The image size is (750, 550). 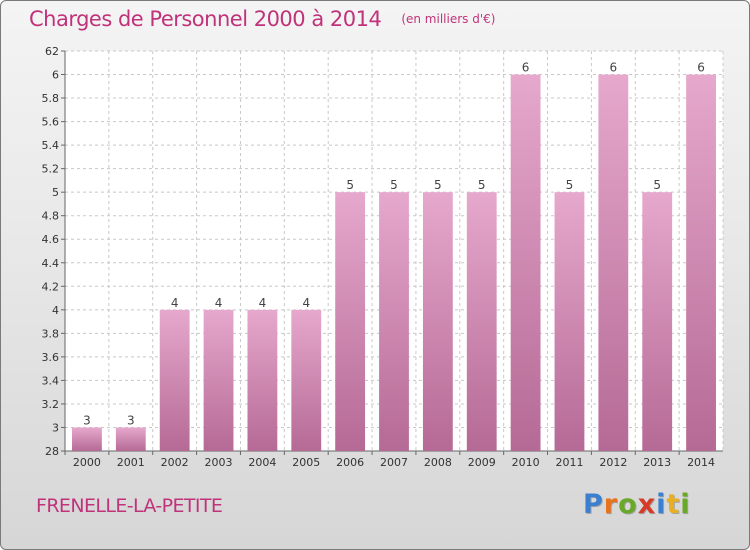 I want to click on chart-title: Charges de Personnel 2000 à 2014, so click(x=205, y=19).